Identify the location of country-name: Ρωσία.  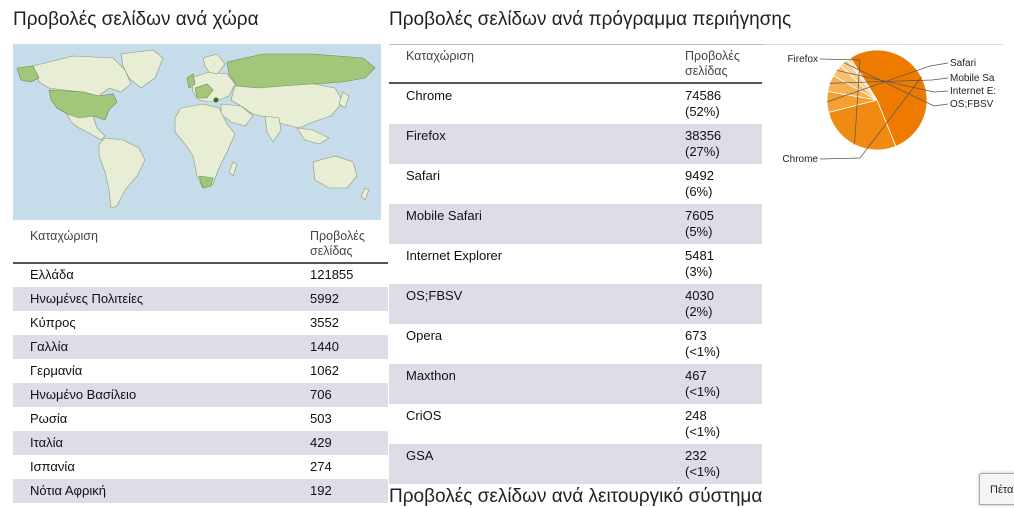
(49, 418).